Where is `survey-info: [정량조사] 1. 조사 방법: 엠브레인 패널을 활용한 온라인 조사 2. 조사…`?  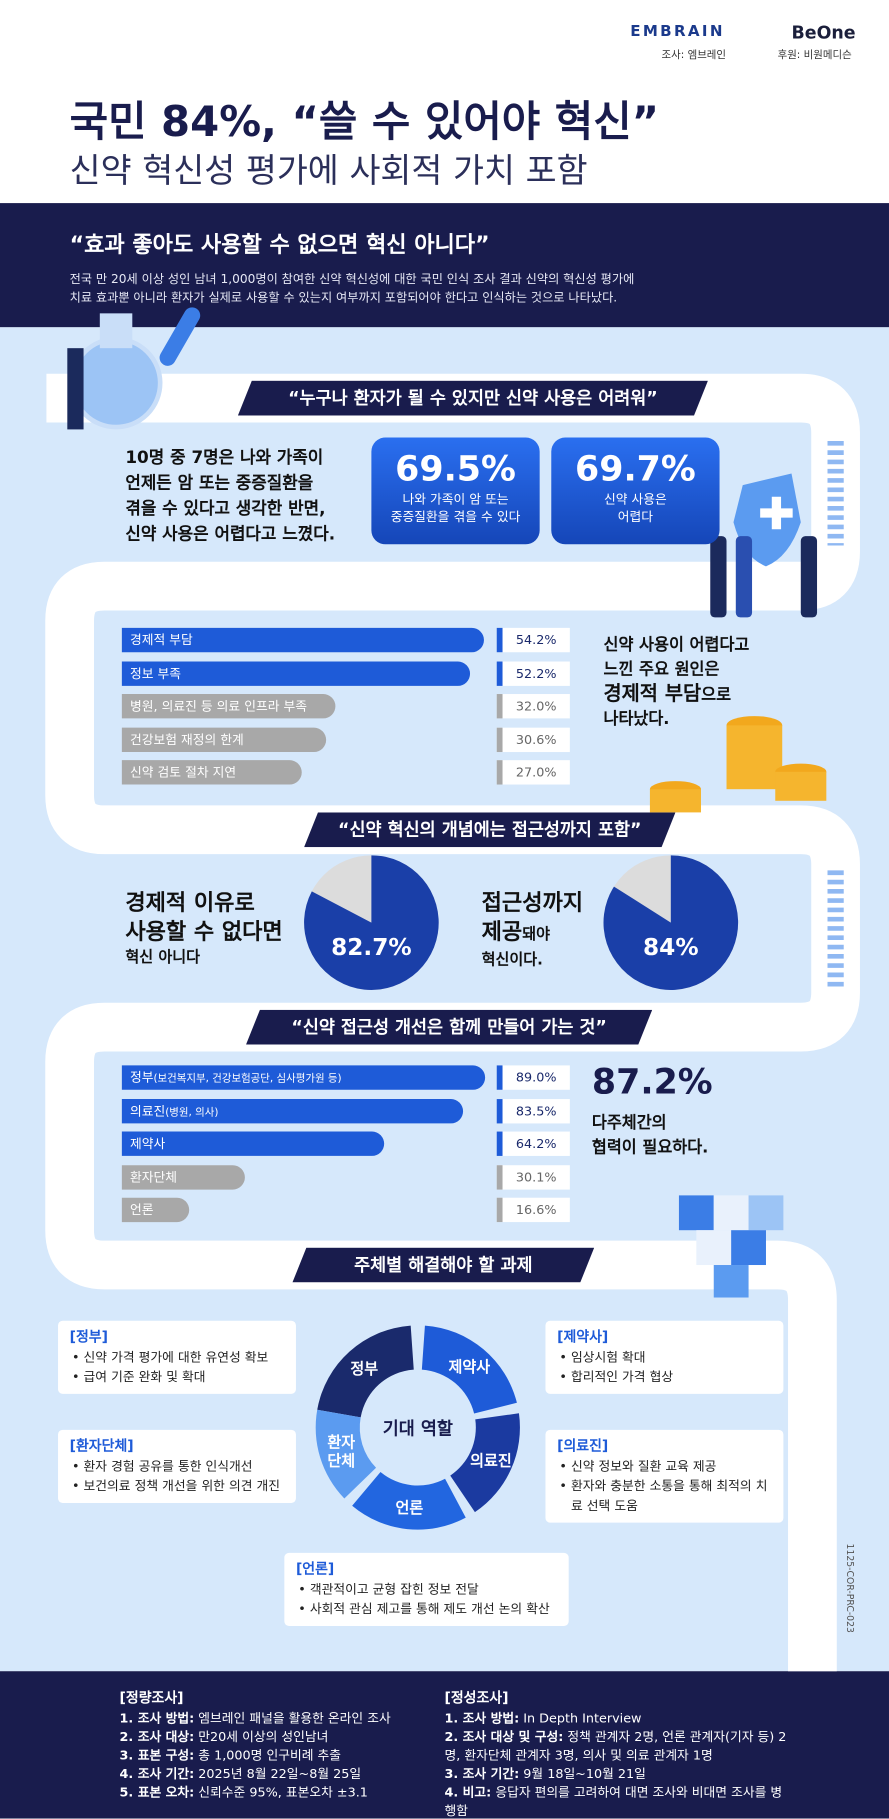 survey-info: [정량조사] 1. 조사 방법: 엠브레인 패널을 활용한 온라인 조사 2. 조사… is located at coordinates (271, 1746).